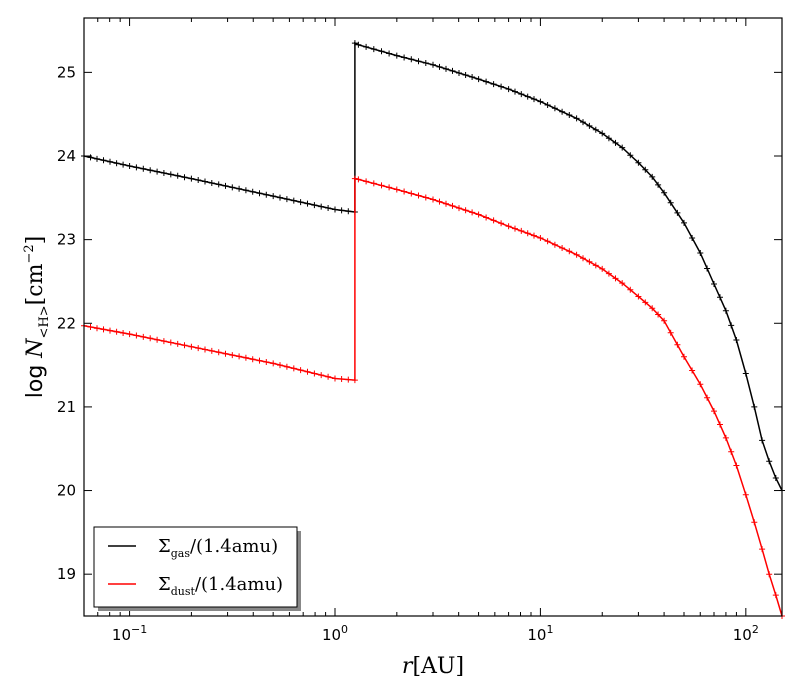 The width and height of the screenshot is (800, 700). Describe the element at coordinates (218, 548) in the screenshot. I see `legend-label-gas: Σgas/(1.4amu)` at that location.